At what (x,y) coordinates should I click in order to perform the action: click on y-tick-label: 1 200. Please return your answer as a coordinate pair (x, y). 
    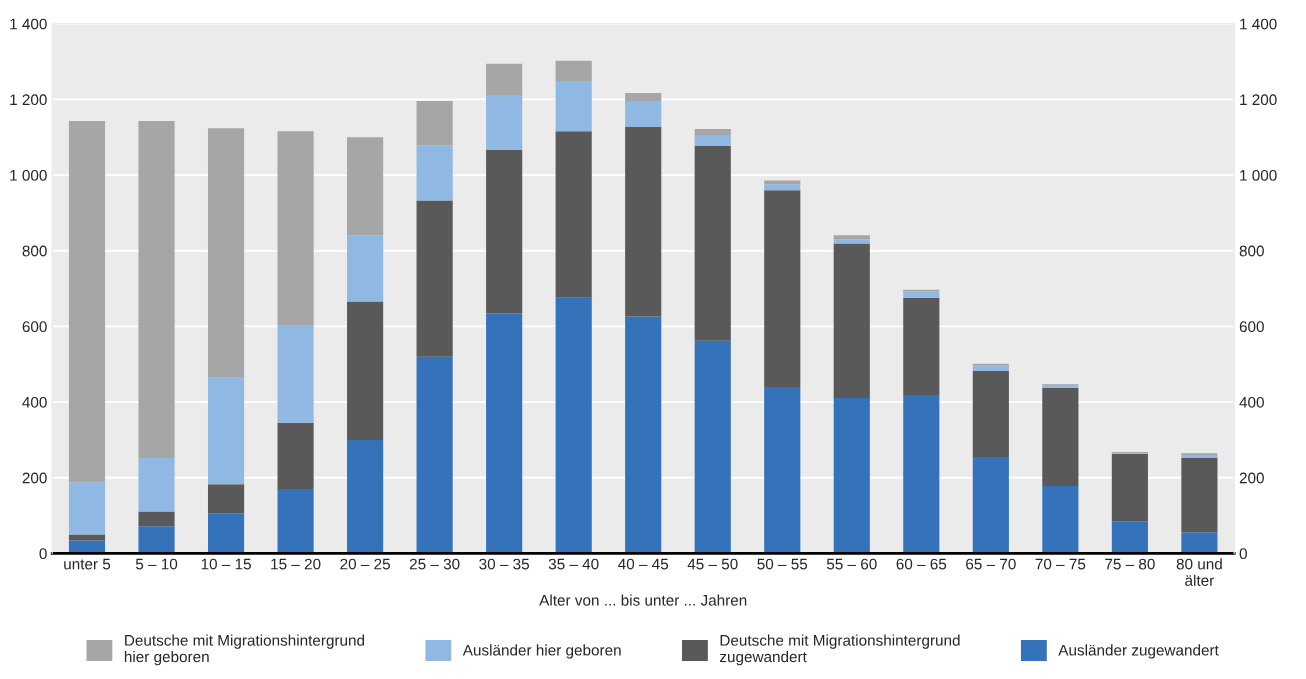
    Looking at the image, I should click on (28, 100).